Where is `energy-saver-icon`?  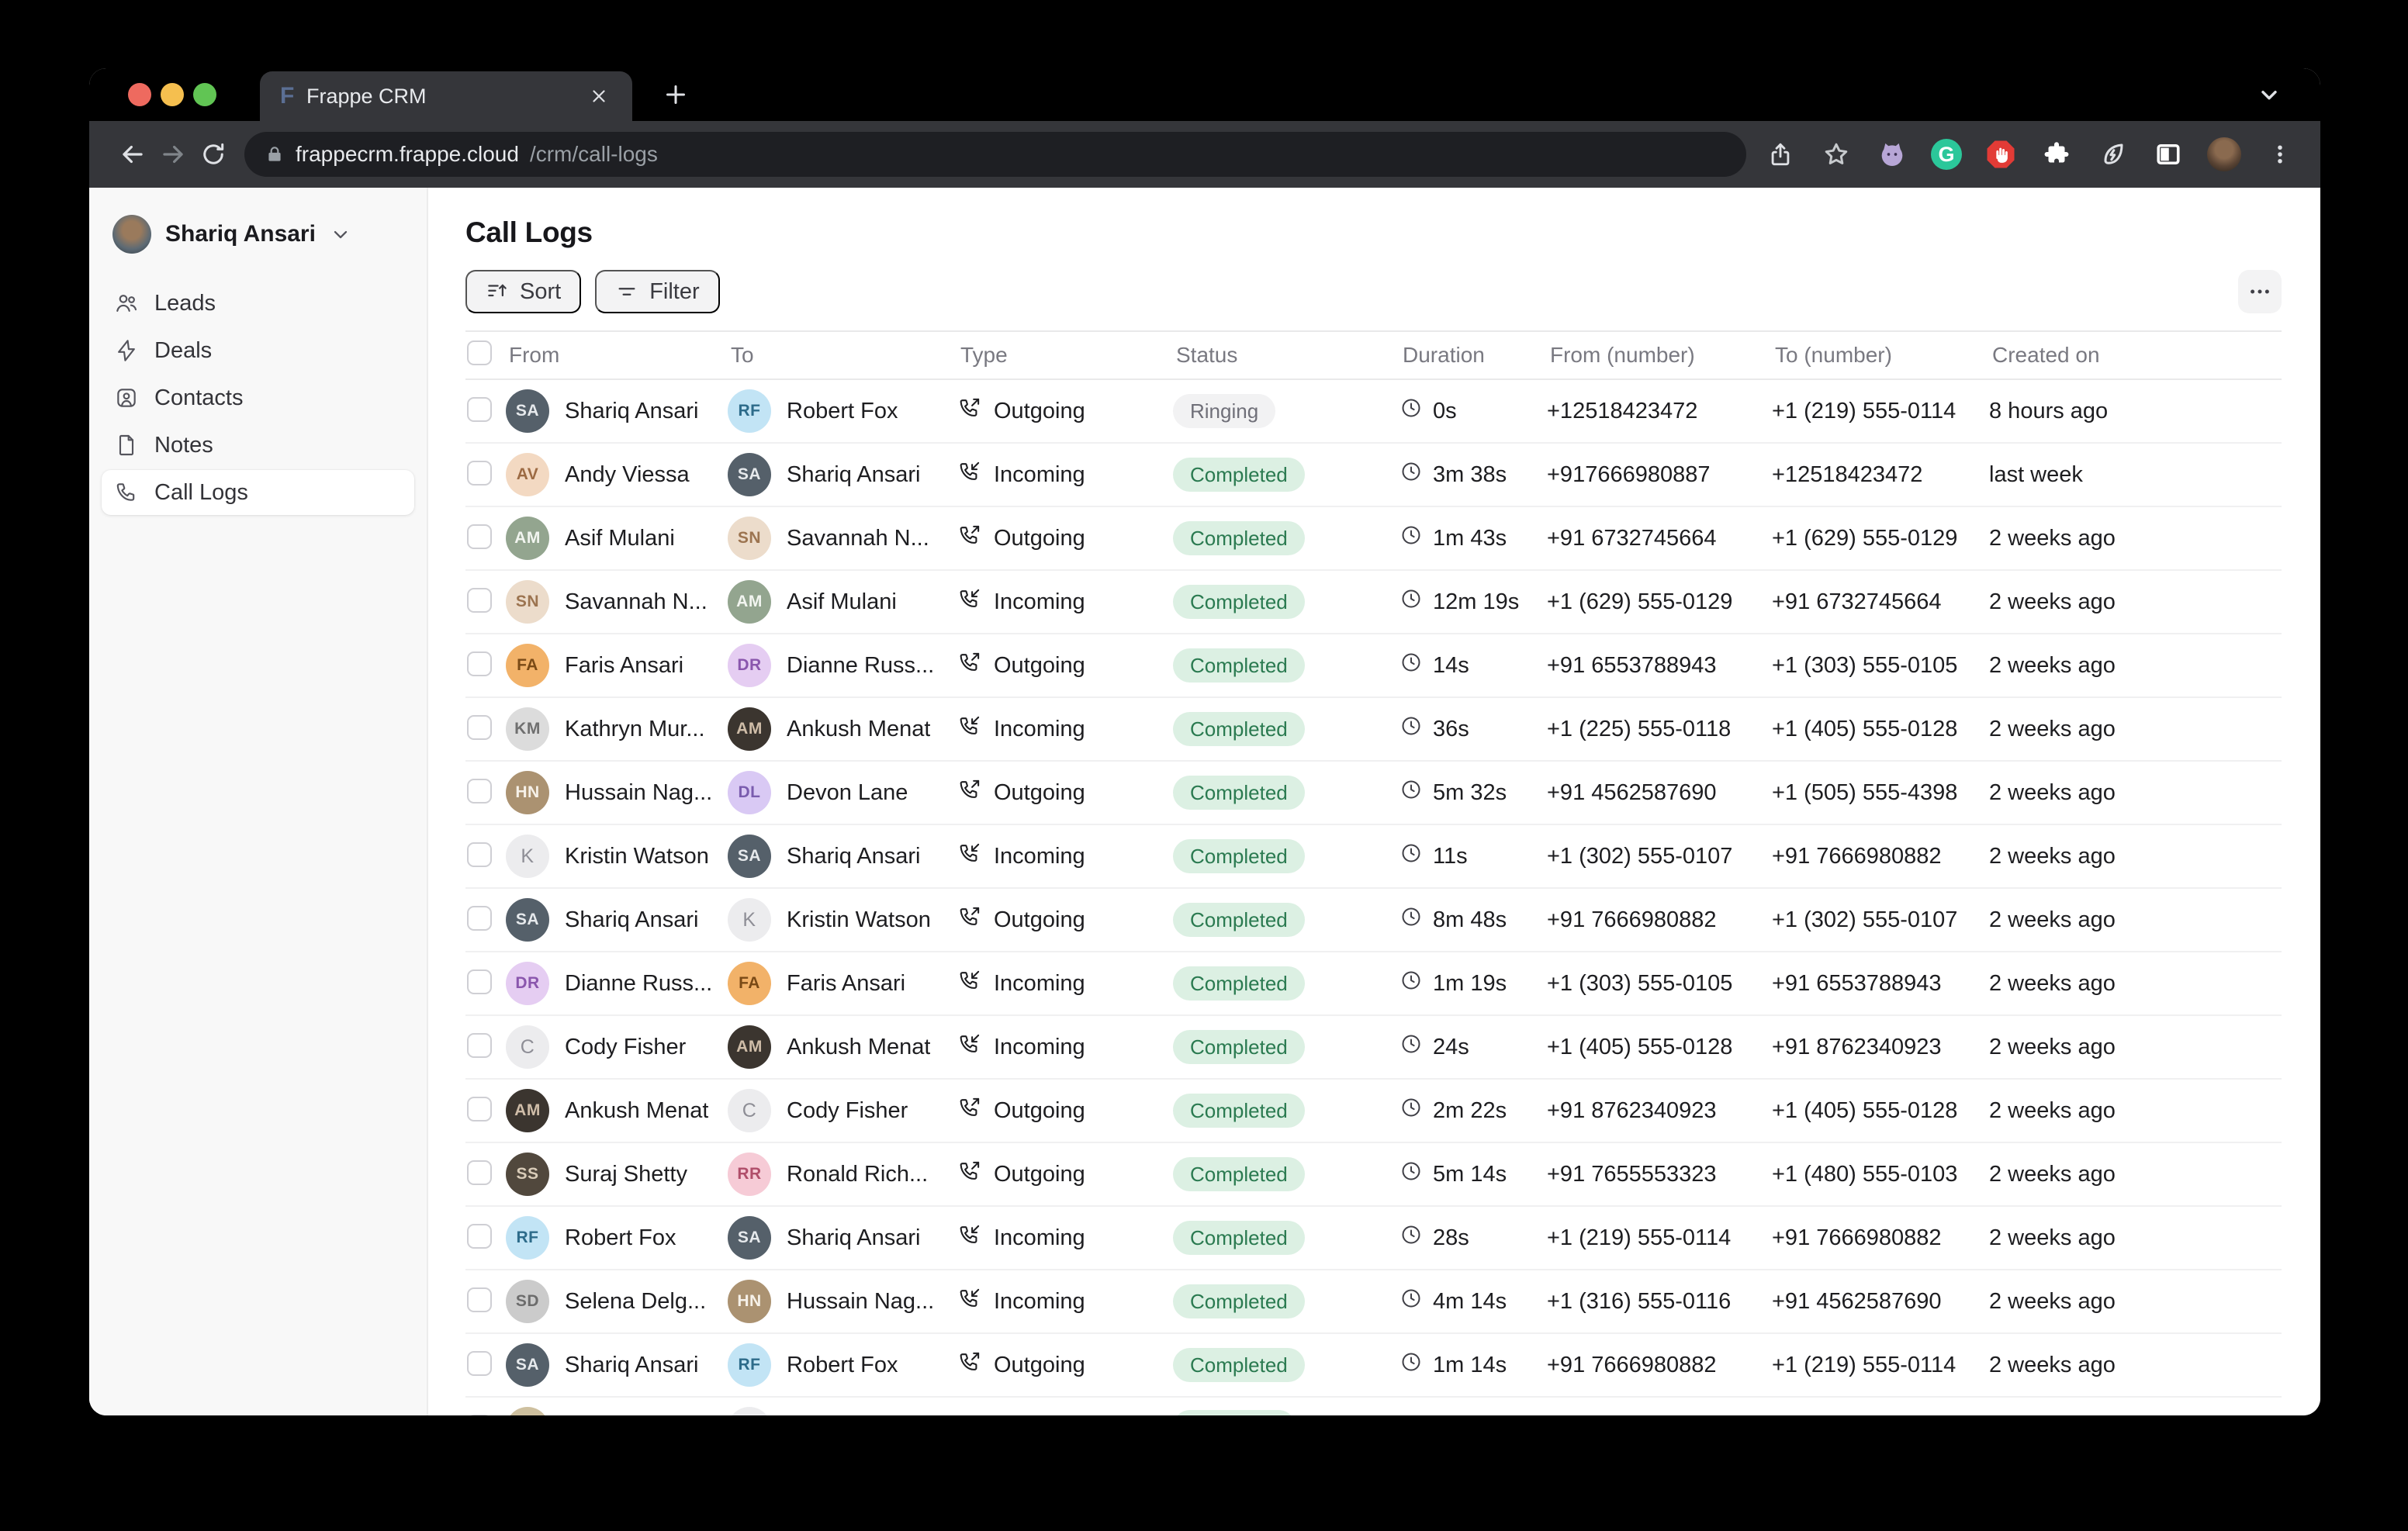
energy-saver-icon is located at coordinates (2112, 154).